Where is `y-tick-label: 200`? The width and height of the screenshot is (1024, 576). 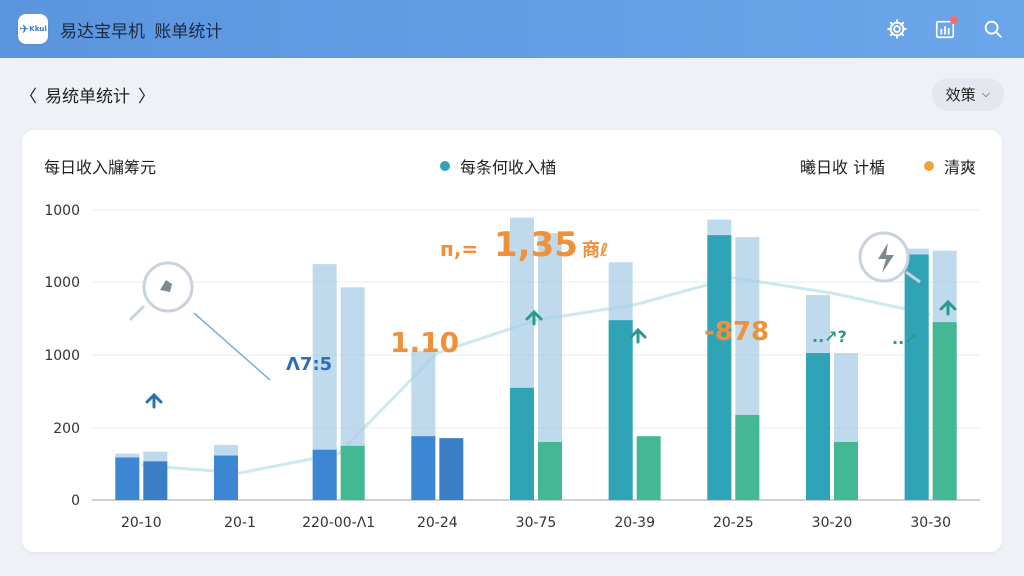
y-tick-label: 200 is located at coordinates (66, 429).